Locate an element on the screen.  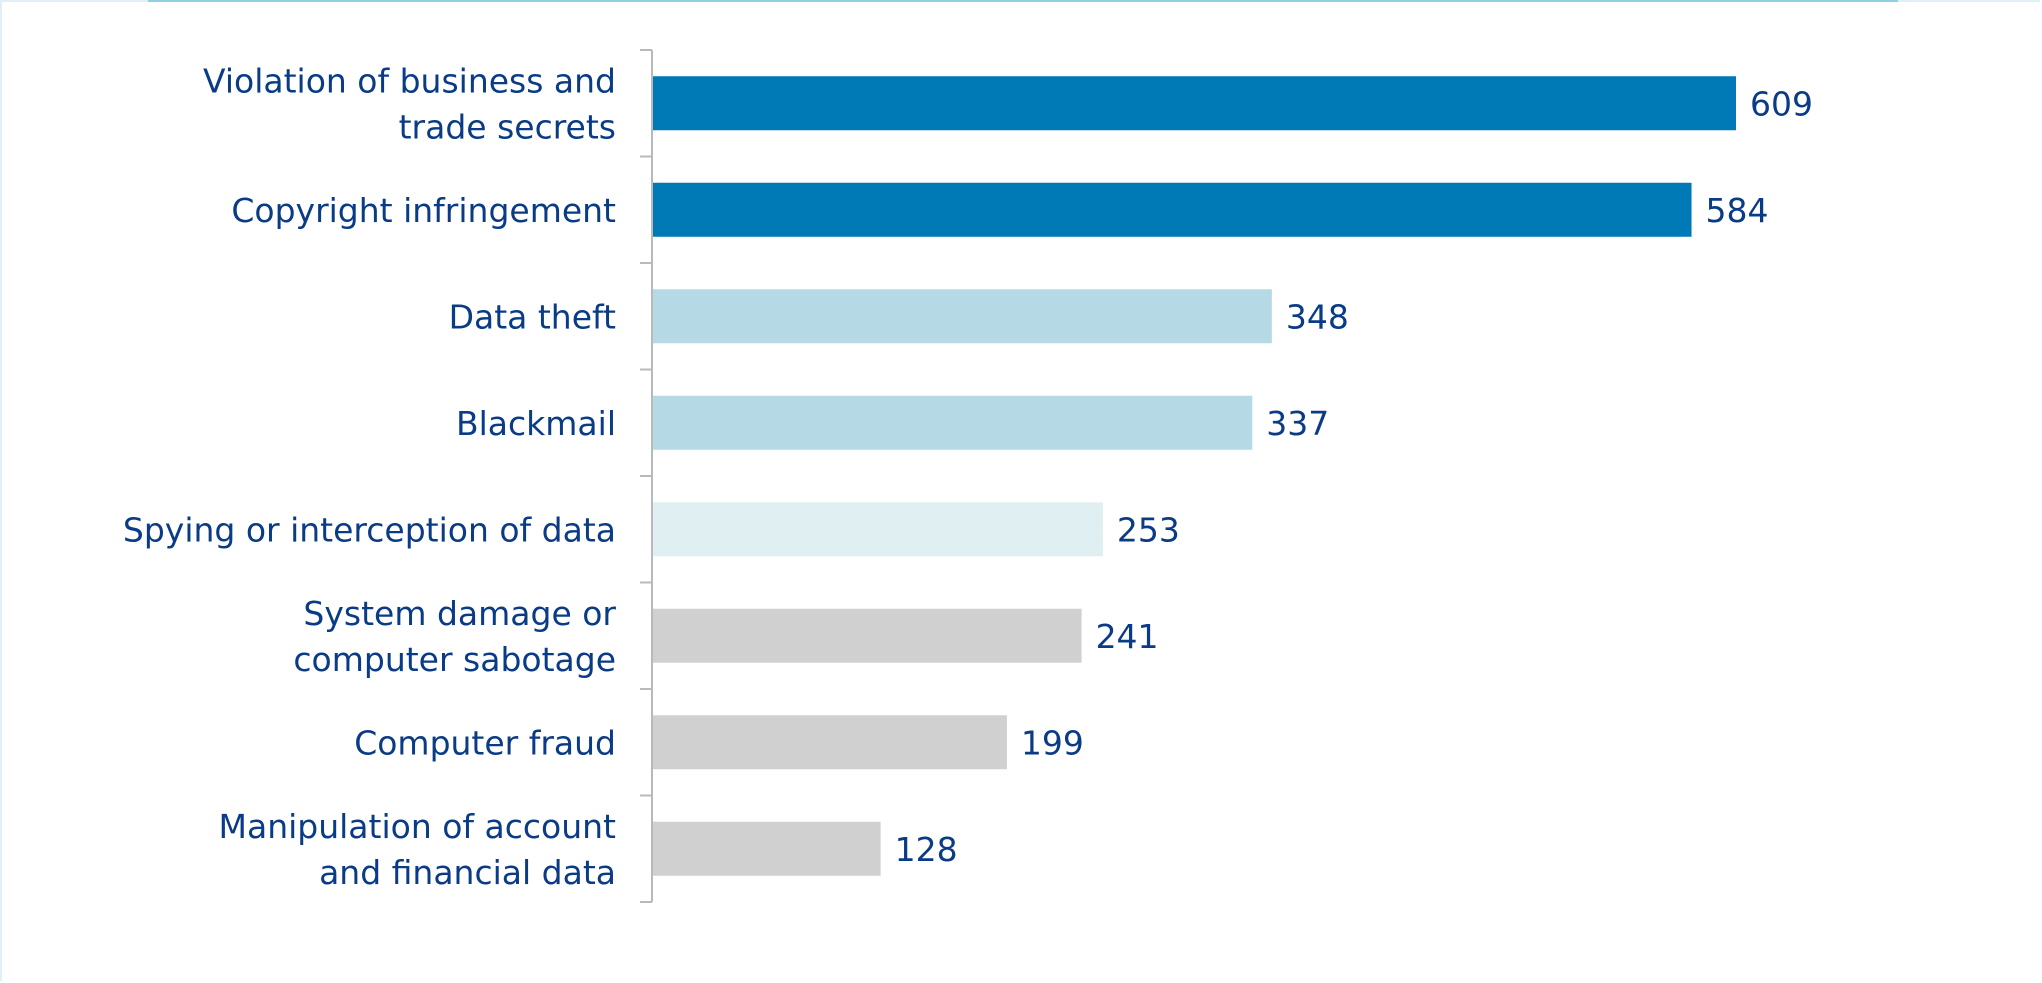
category-label-line: Spying or interception of data is located at coordinates (369, 529).